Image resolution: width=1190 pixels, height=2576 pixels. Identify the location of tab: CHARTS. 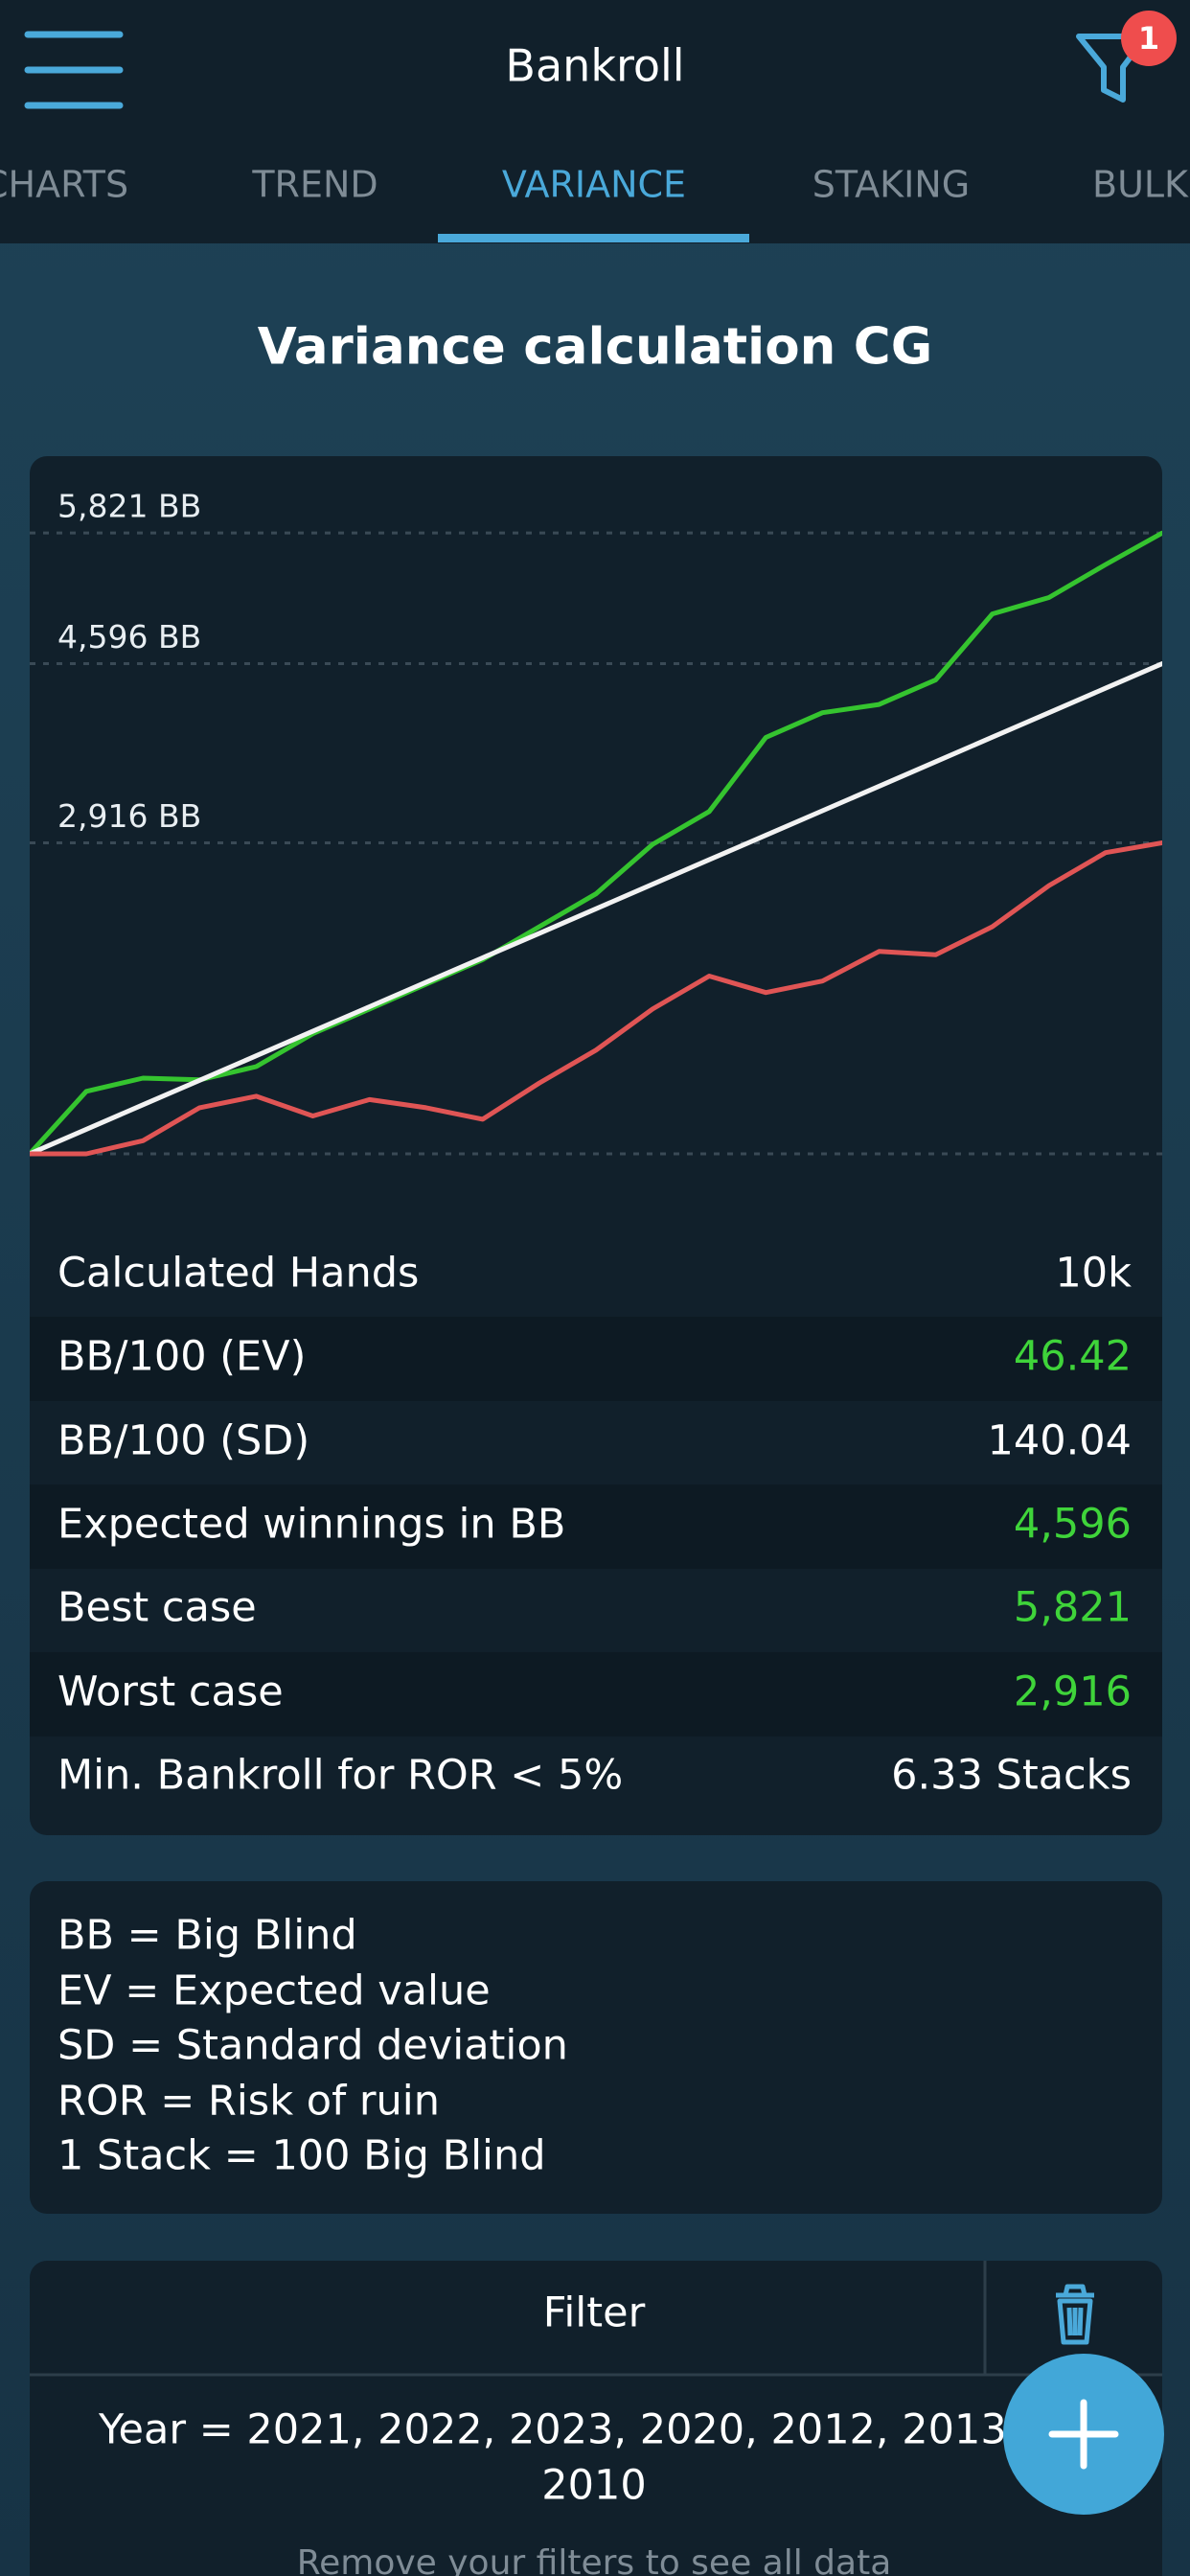
(64, 185).